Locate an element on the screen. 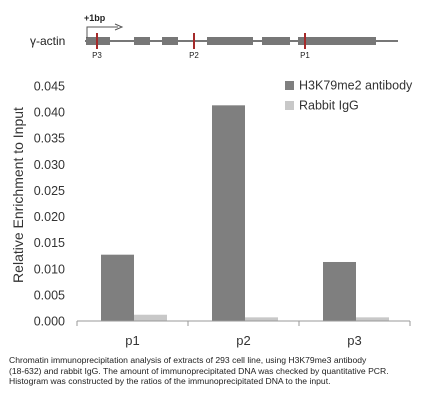 The width and height of the screenshot is (424, 400). x-axis-labels: p1 p2 p3 is located at coordinates (243, 340).